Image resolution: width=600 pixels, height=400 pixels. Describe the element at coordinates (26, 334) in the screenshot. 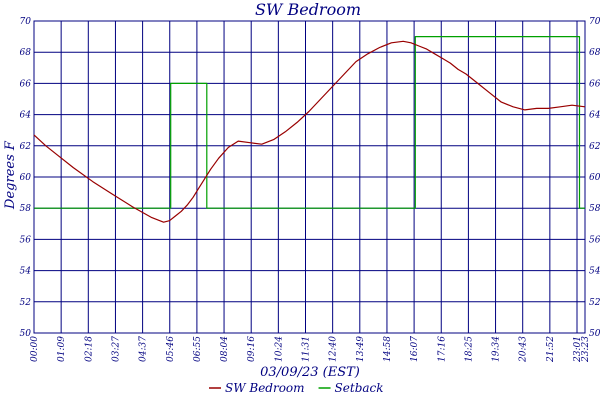

I see `y-tick-label-left: 50` at that location.